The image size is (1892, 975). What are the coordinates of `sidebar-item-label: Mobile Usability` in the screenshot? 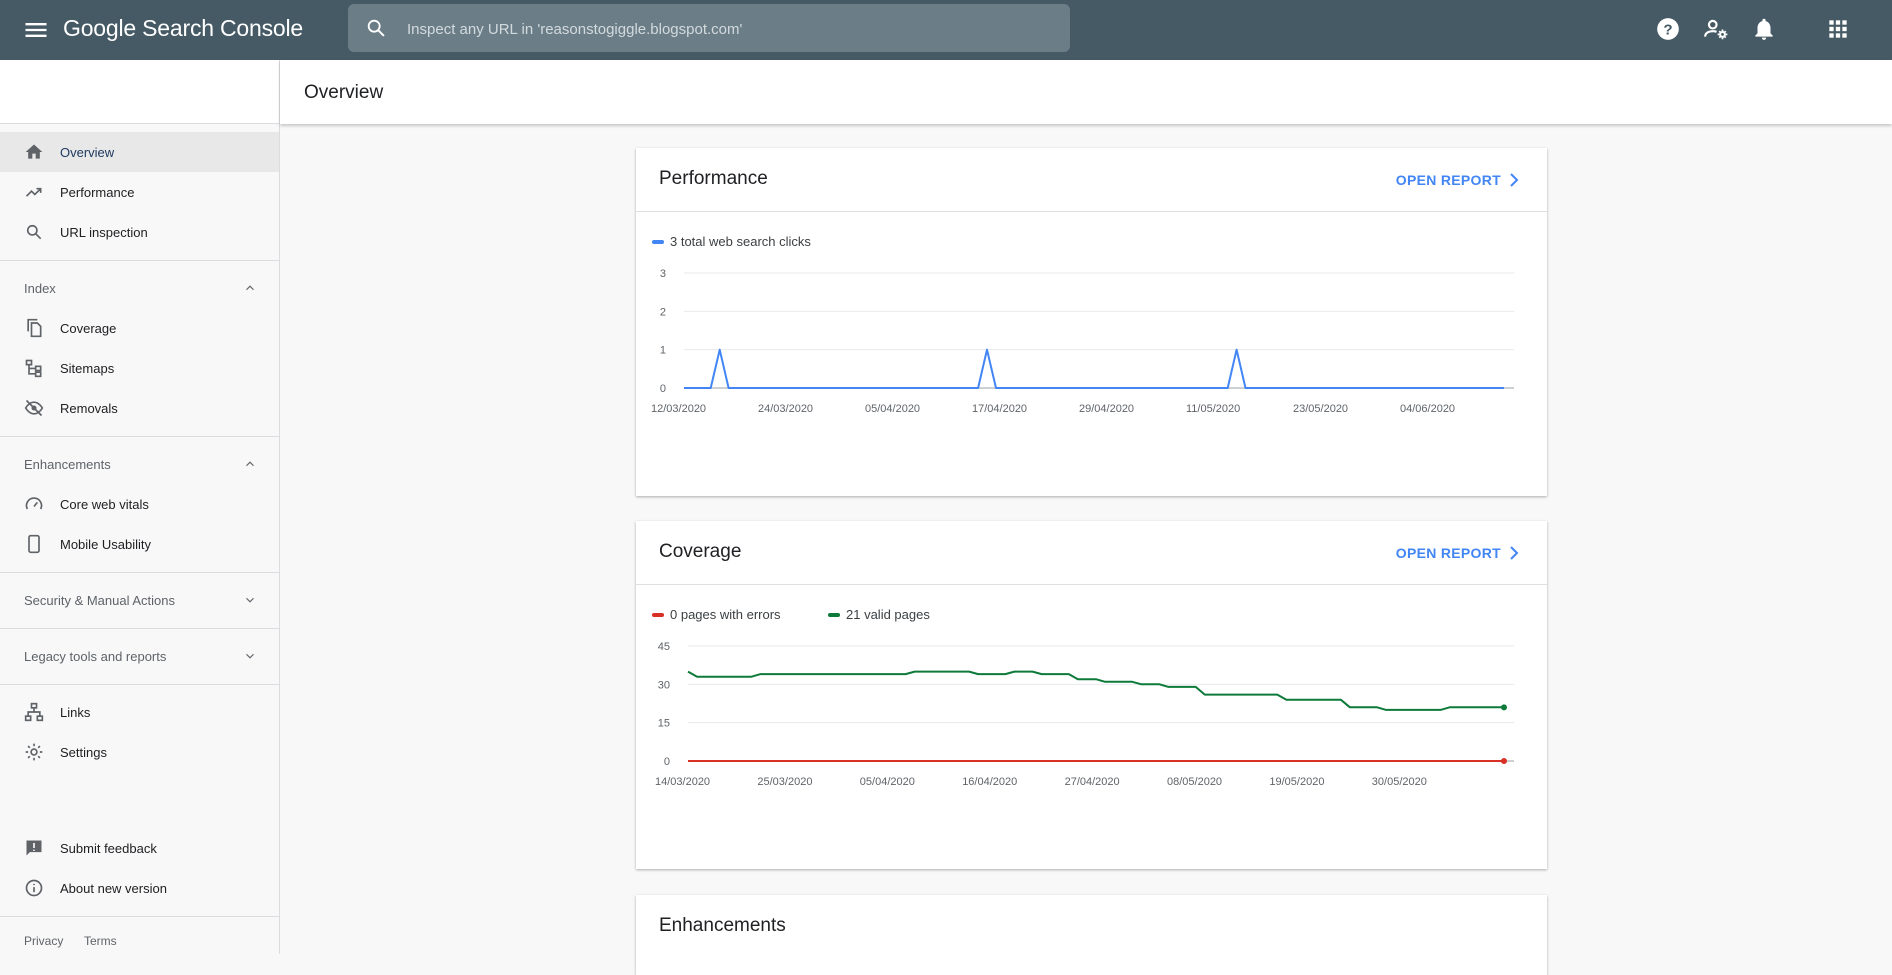 It's located at (106, 544).